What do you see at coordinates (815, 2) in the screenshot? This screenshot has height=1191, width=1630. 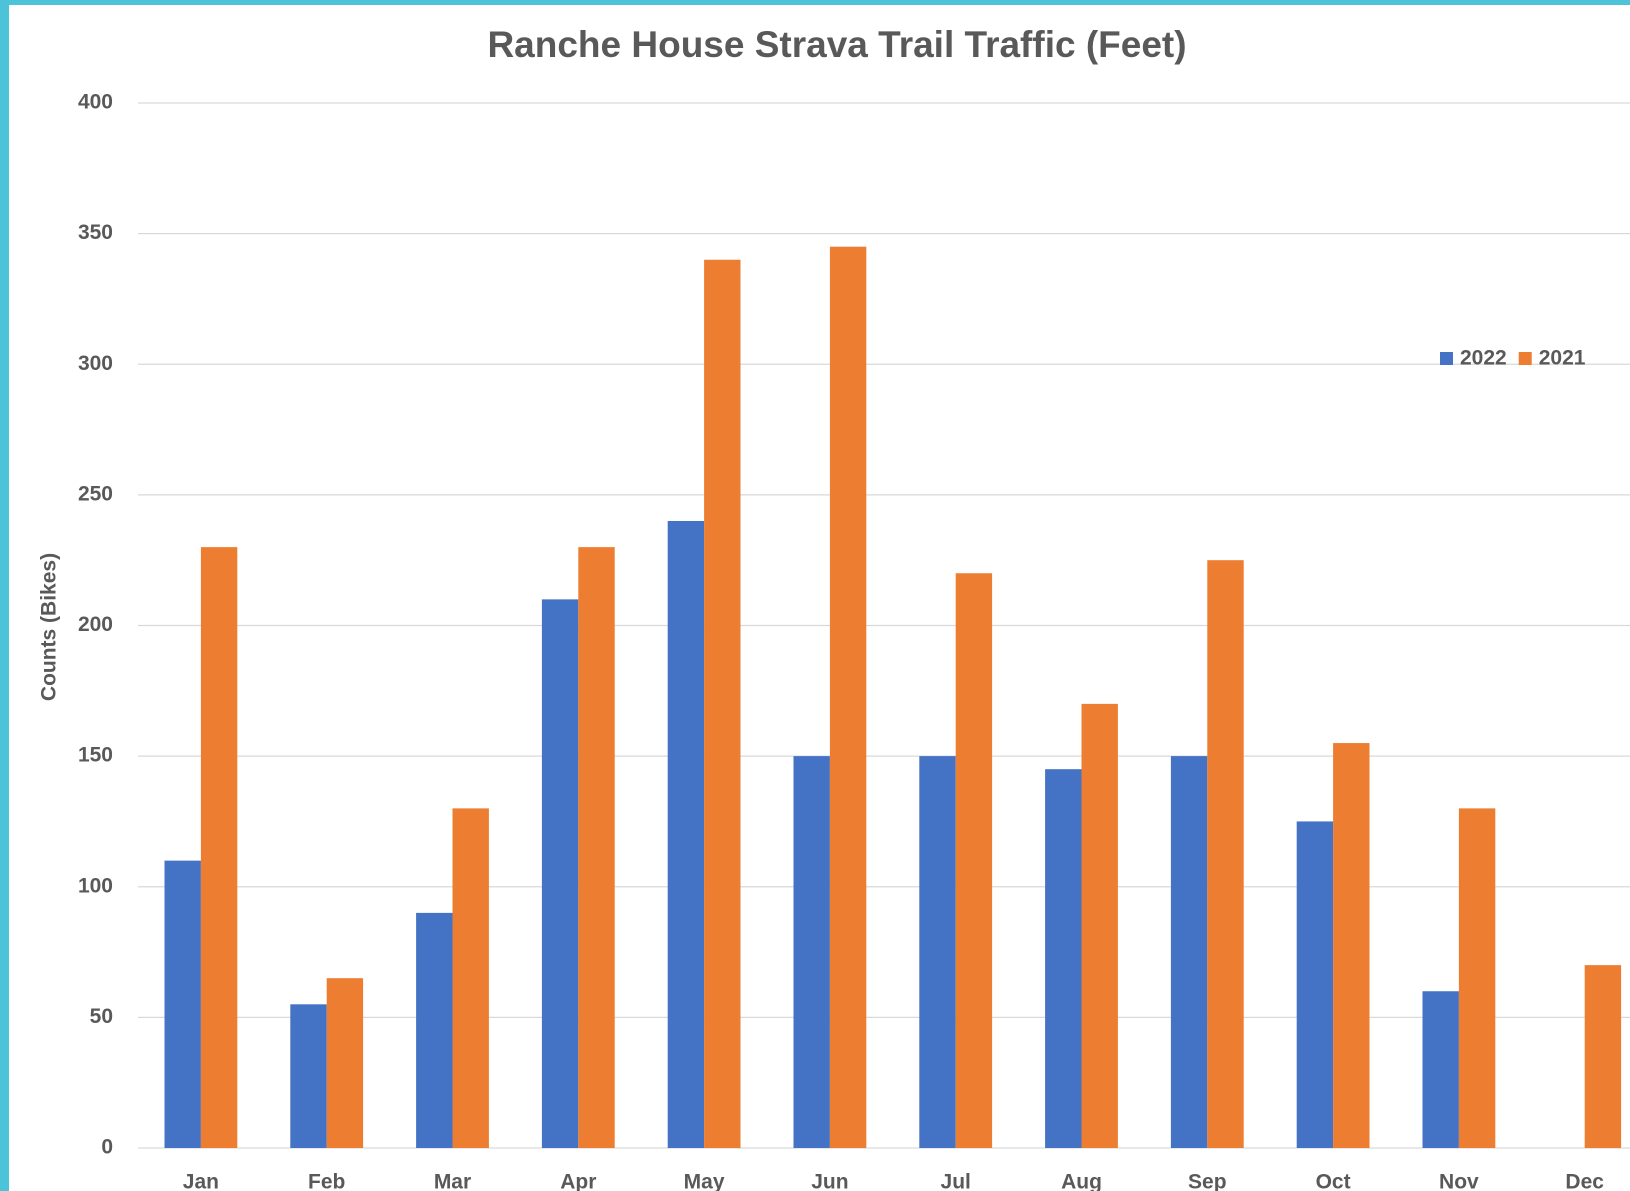 I see `frame-top` at bounding box center [815, 2].